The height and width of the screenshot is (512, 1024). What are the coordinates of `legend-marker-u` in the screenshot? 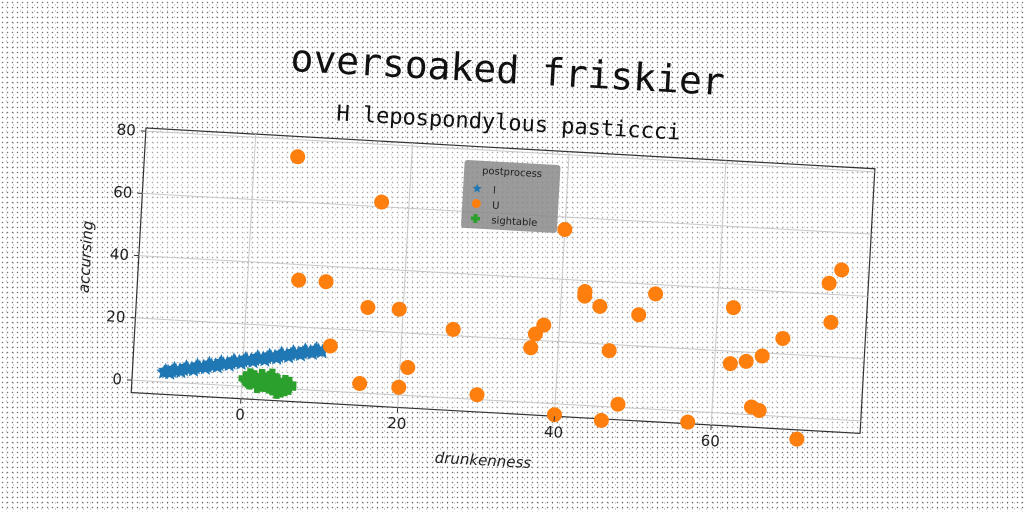 It's located at (476, 204).